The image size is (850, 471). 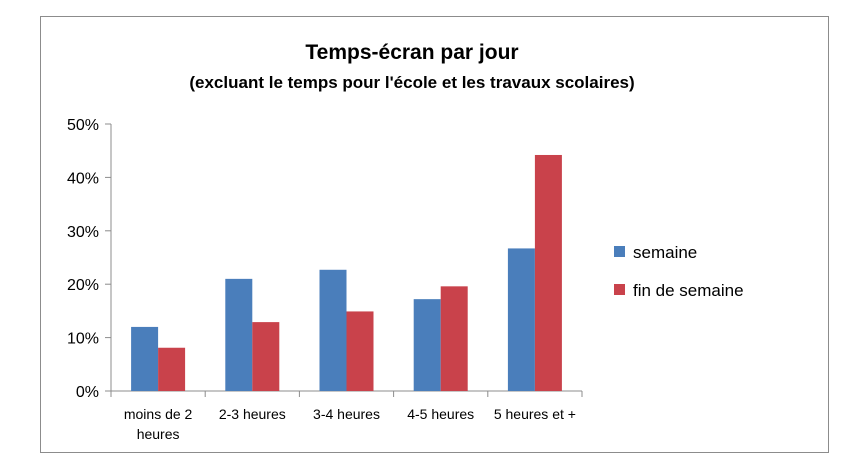 What do you see at coordinates (252, 414) in the screenshot?
I see `x-tick-label: 2-3 heures` at bounding box center [252, 414].